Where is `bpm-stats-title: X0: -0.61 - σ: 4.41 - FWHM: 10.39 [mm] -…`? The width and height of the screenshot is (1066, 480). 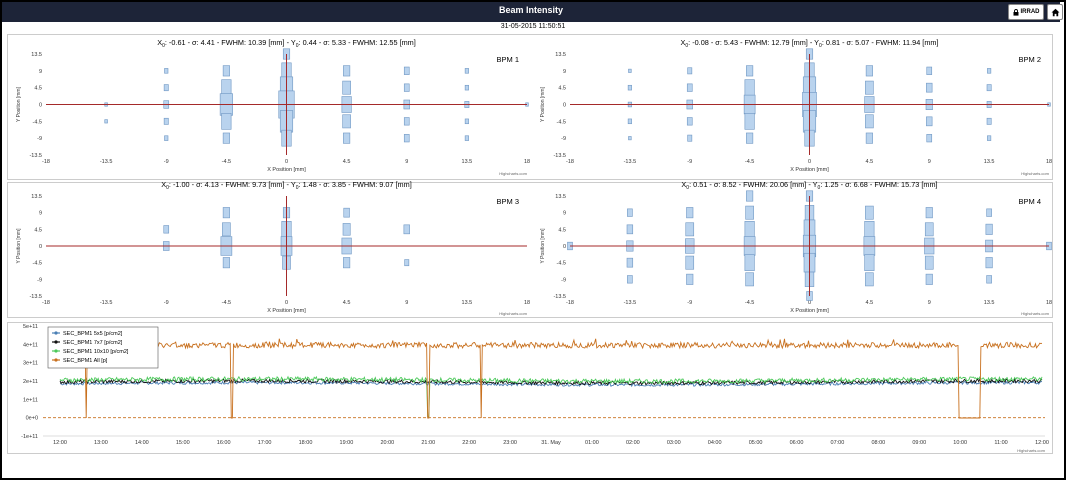
bpm-stats-title: X0: -0.61 - σ: 4.41 - FWHM: 10.39 [mm] -… is located at coordinates (286, 43).